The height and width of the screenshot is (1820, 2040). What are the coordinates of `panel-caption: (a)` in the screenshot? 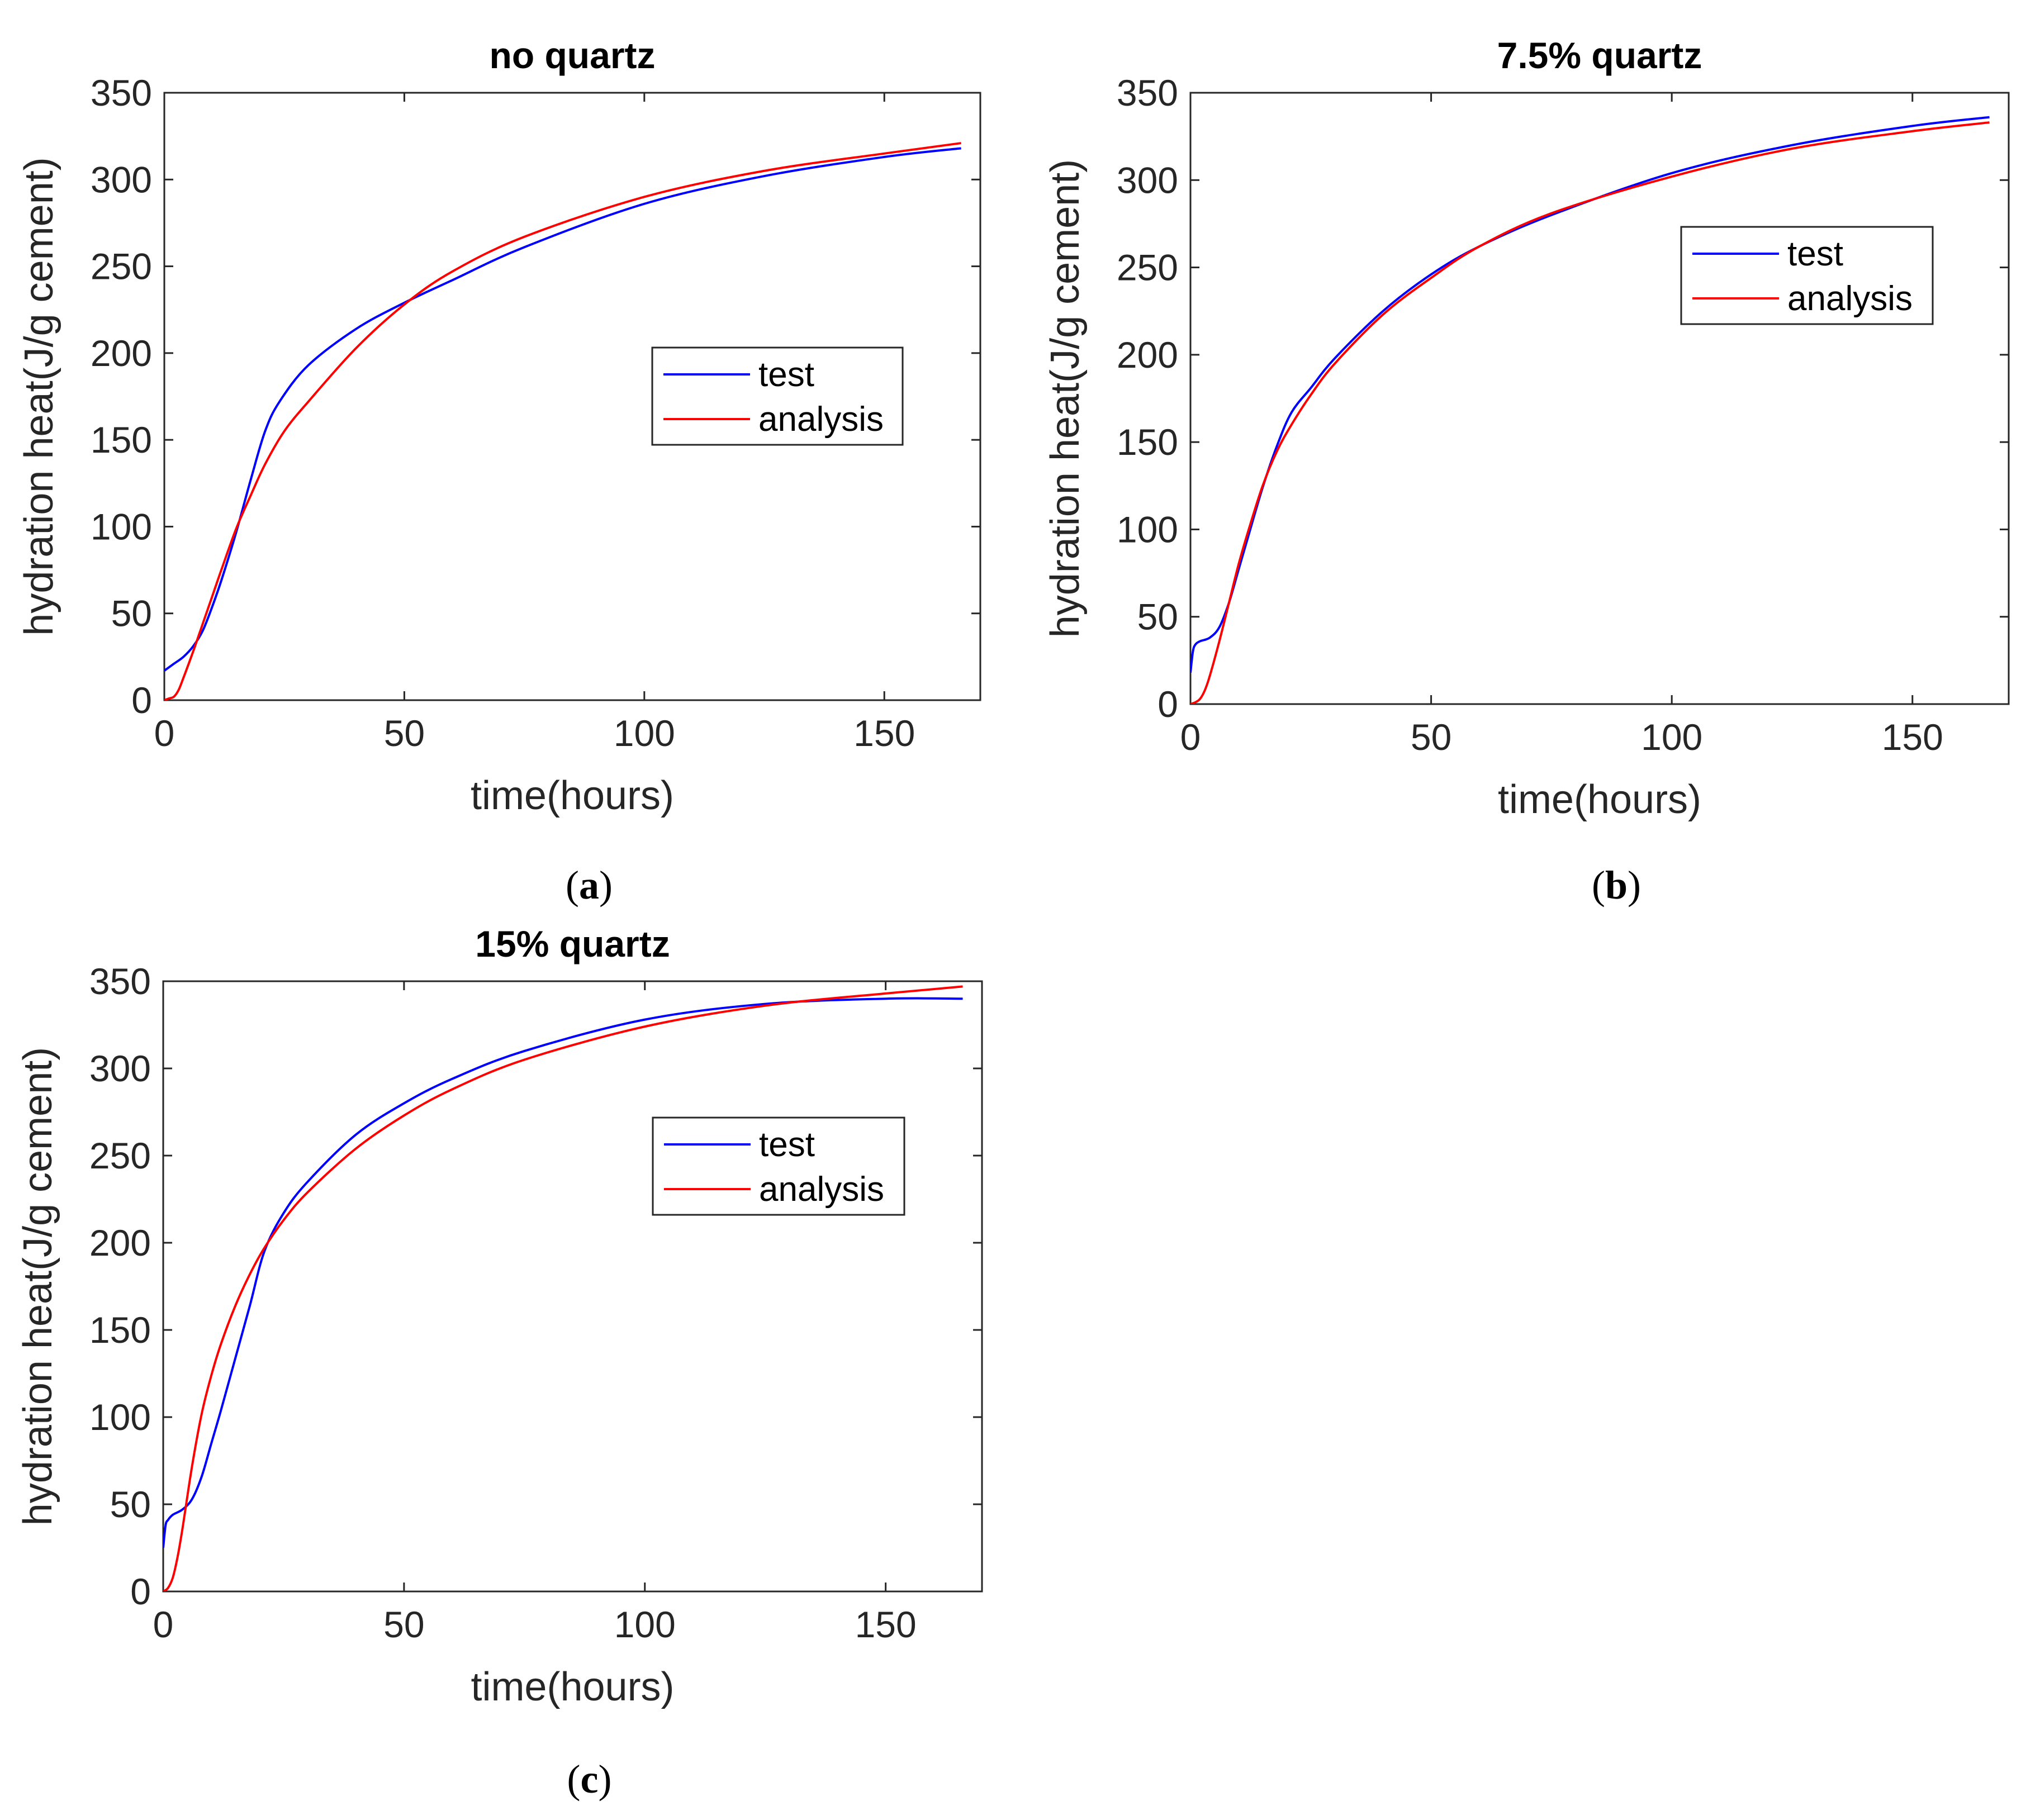 It's located at (590, 885).